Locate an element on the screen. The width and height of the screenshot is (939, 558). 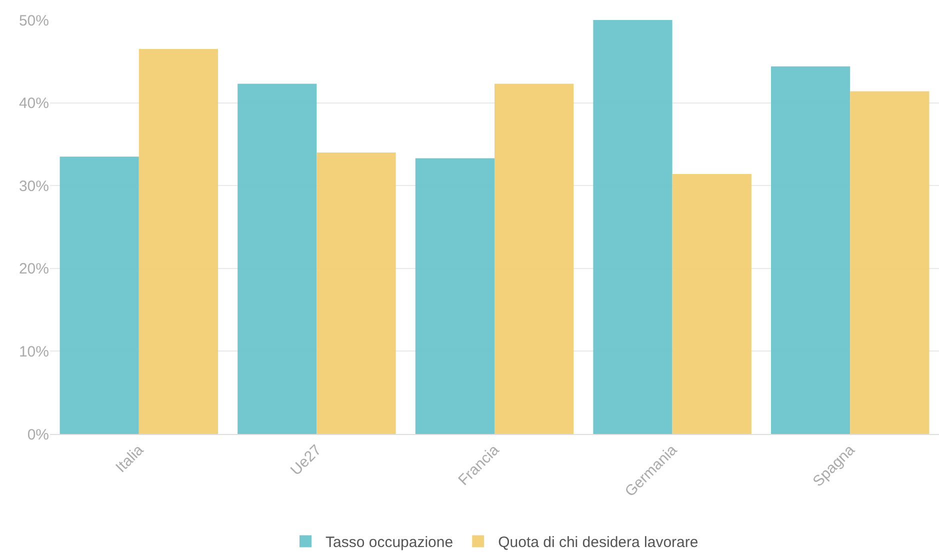
y-tick-label: 50% is located at coordinates (33, 21).